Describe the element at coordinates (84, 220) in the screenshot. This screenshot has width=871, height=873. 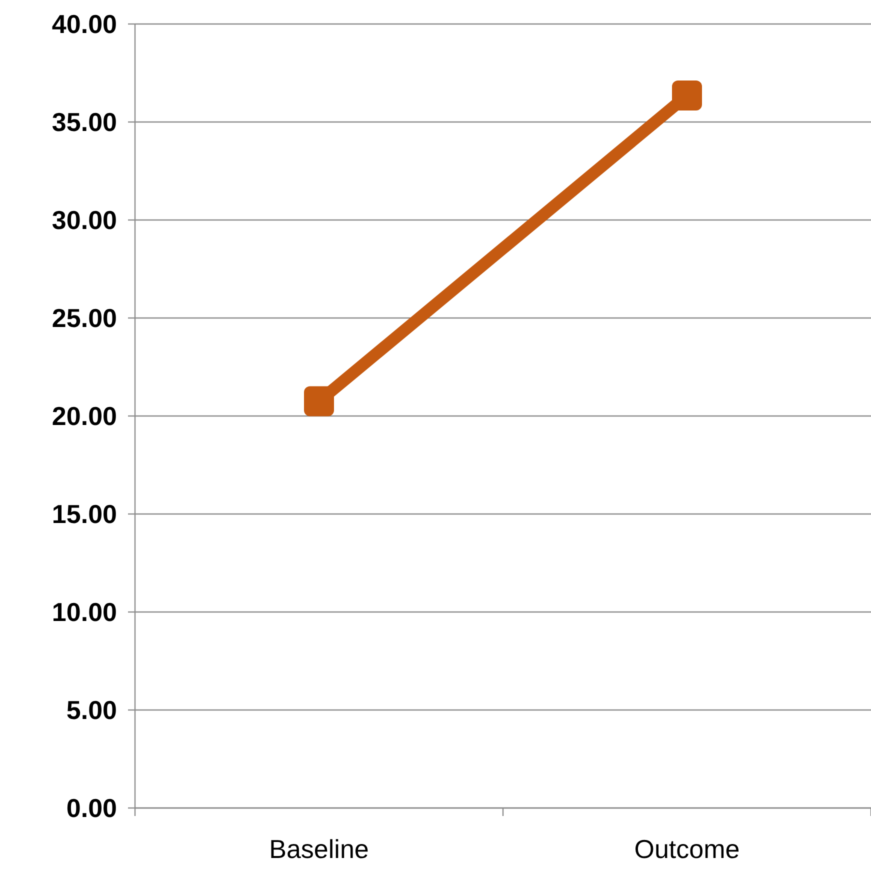
I see `y-tick-label: 30.00` at that location.